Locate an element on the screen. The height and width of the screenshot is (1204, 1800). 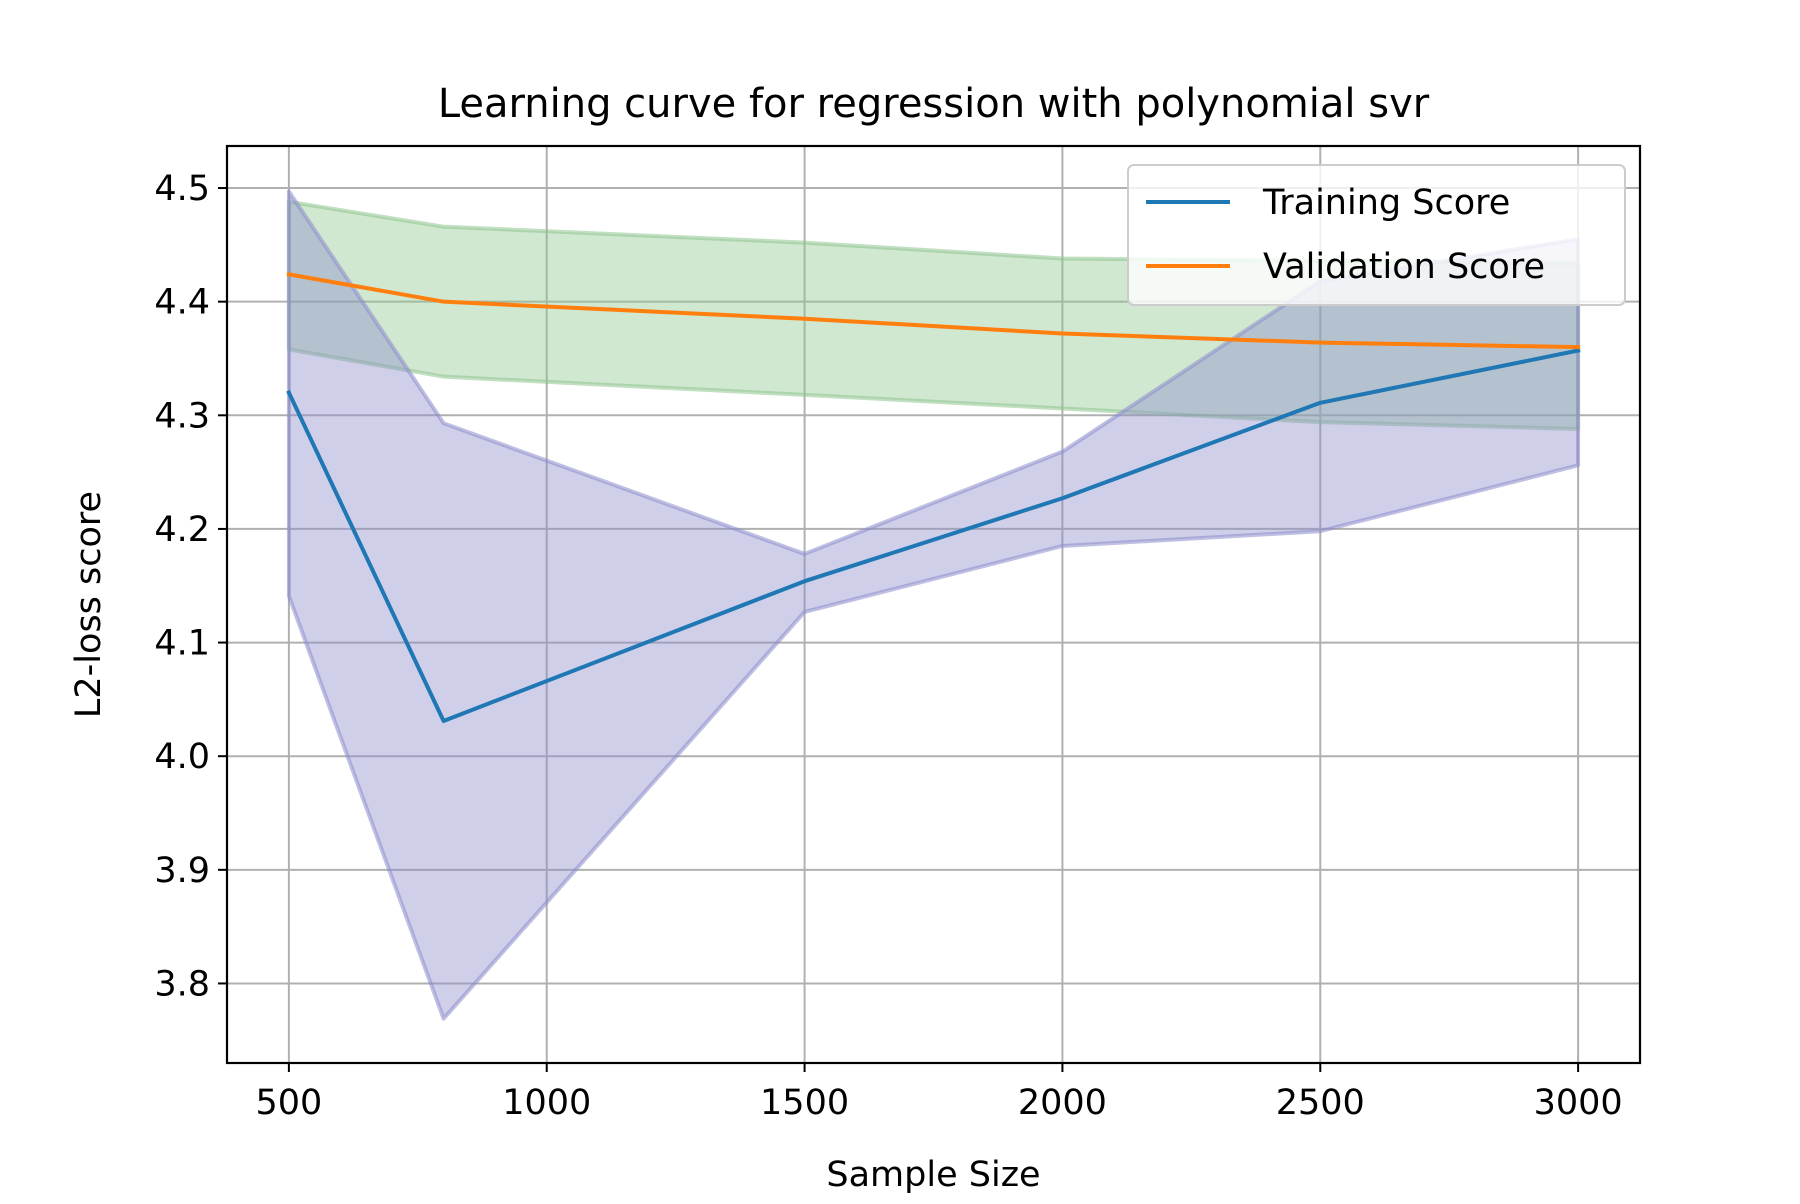
y-axis-label: L2-loss score is located at coordinates (89, 604).